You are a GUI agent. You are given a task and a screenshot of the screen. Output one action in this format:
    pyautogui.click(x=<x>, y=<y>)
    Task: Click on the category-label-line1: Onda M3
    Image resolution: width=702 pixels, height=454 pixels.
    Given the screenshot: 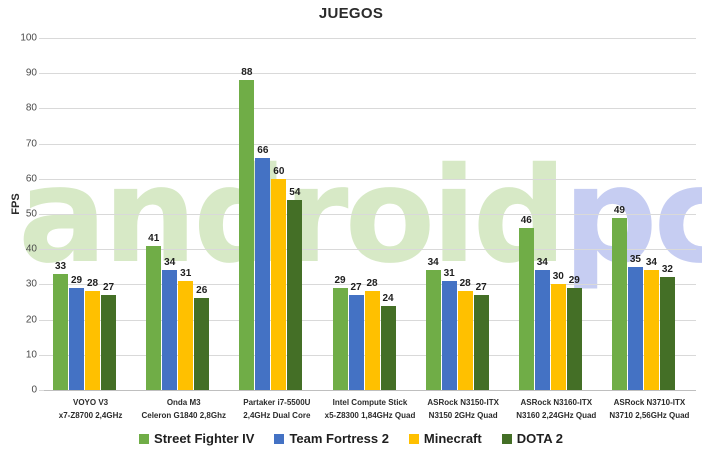 What is the action you would take?
    pyautogui.click(x=183, y=402)
    